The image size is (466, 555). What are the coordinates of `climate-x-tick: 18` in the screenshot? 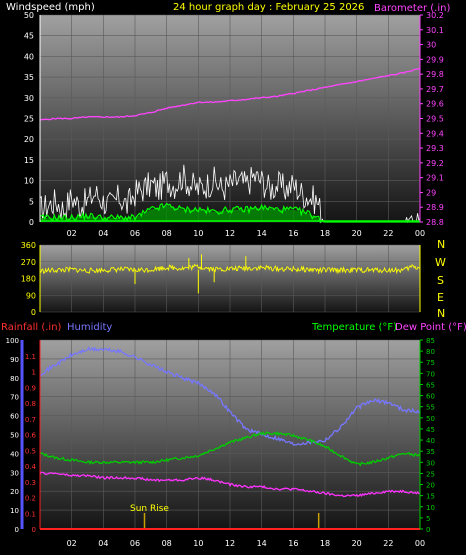 It's located at (325, 543).